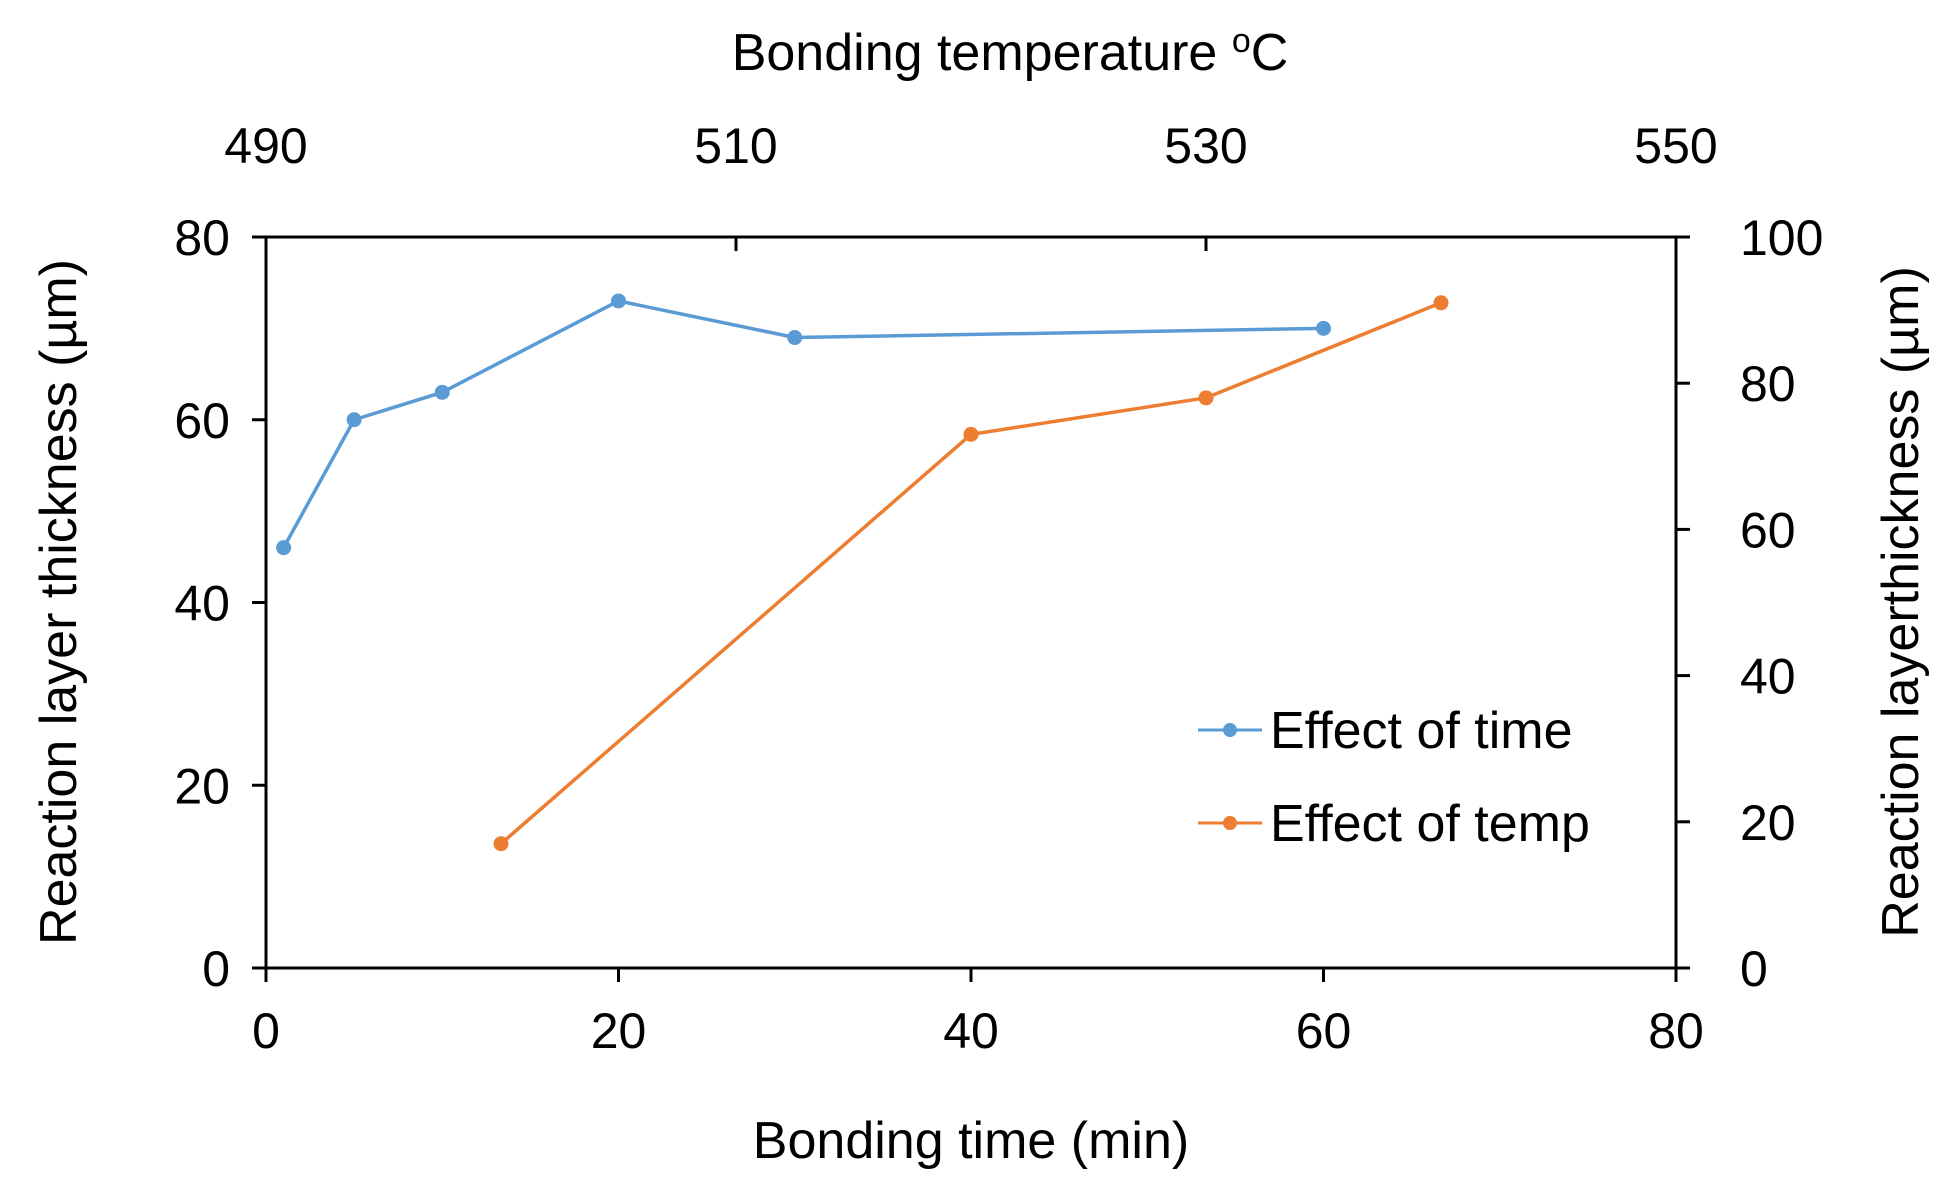 The image size is (1952, 1187). Describe the element at coordinates (1230, 730) in the screenshot. I see `legend-marker-time` at that location.